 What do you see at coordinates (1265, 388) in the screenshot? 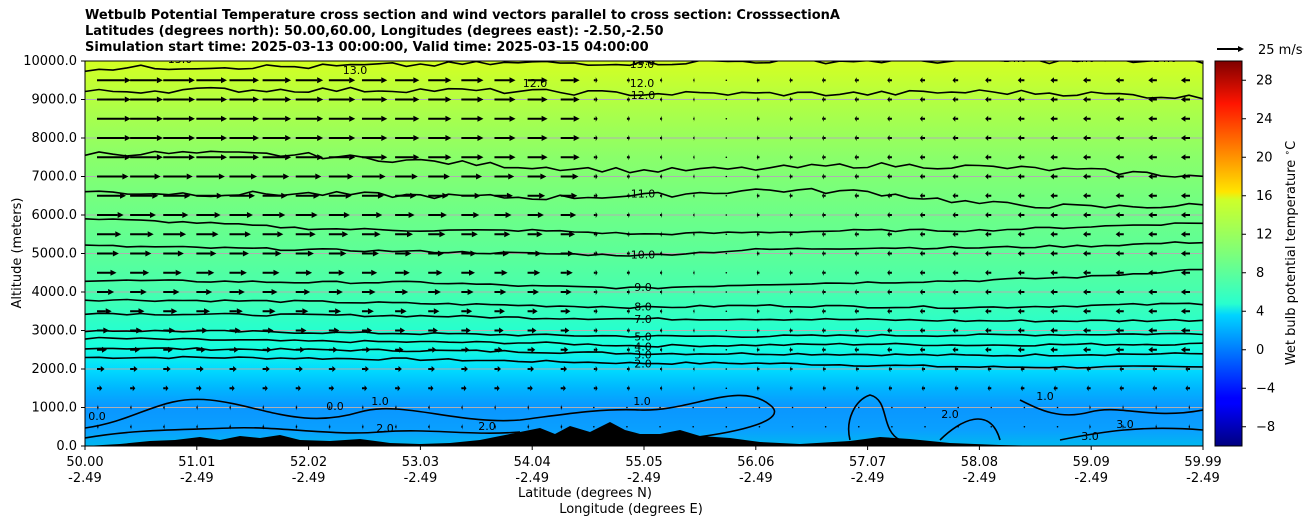
I see `colorbar-tick-label: −4` at bounding box center [1265, 388].